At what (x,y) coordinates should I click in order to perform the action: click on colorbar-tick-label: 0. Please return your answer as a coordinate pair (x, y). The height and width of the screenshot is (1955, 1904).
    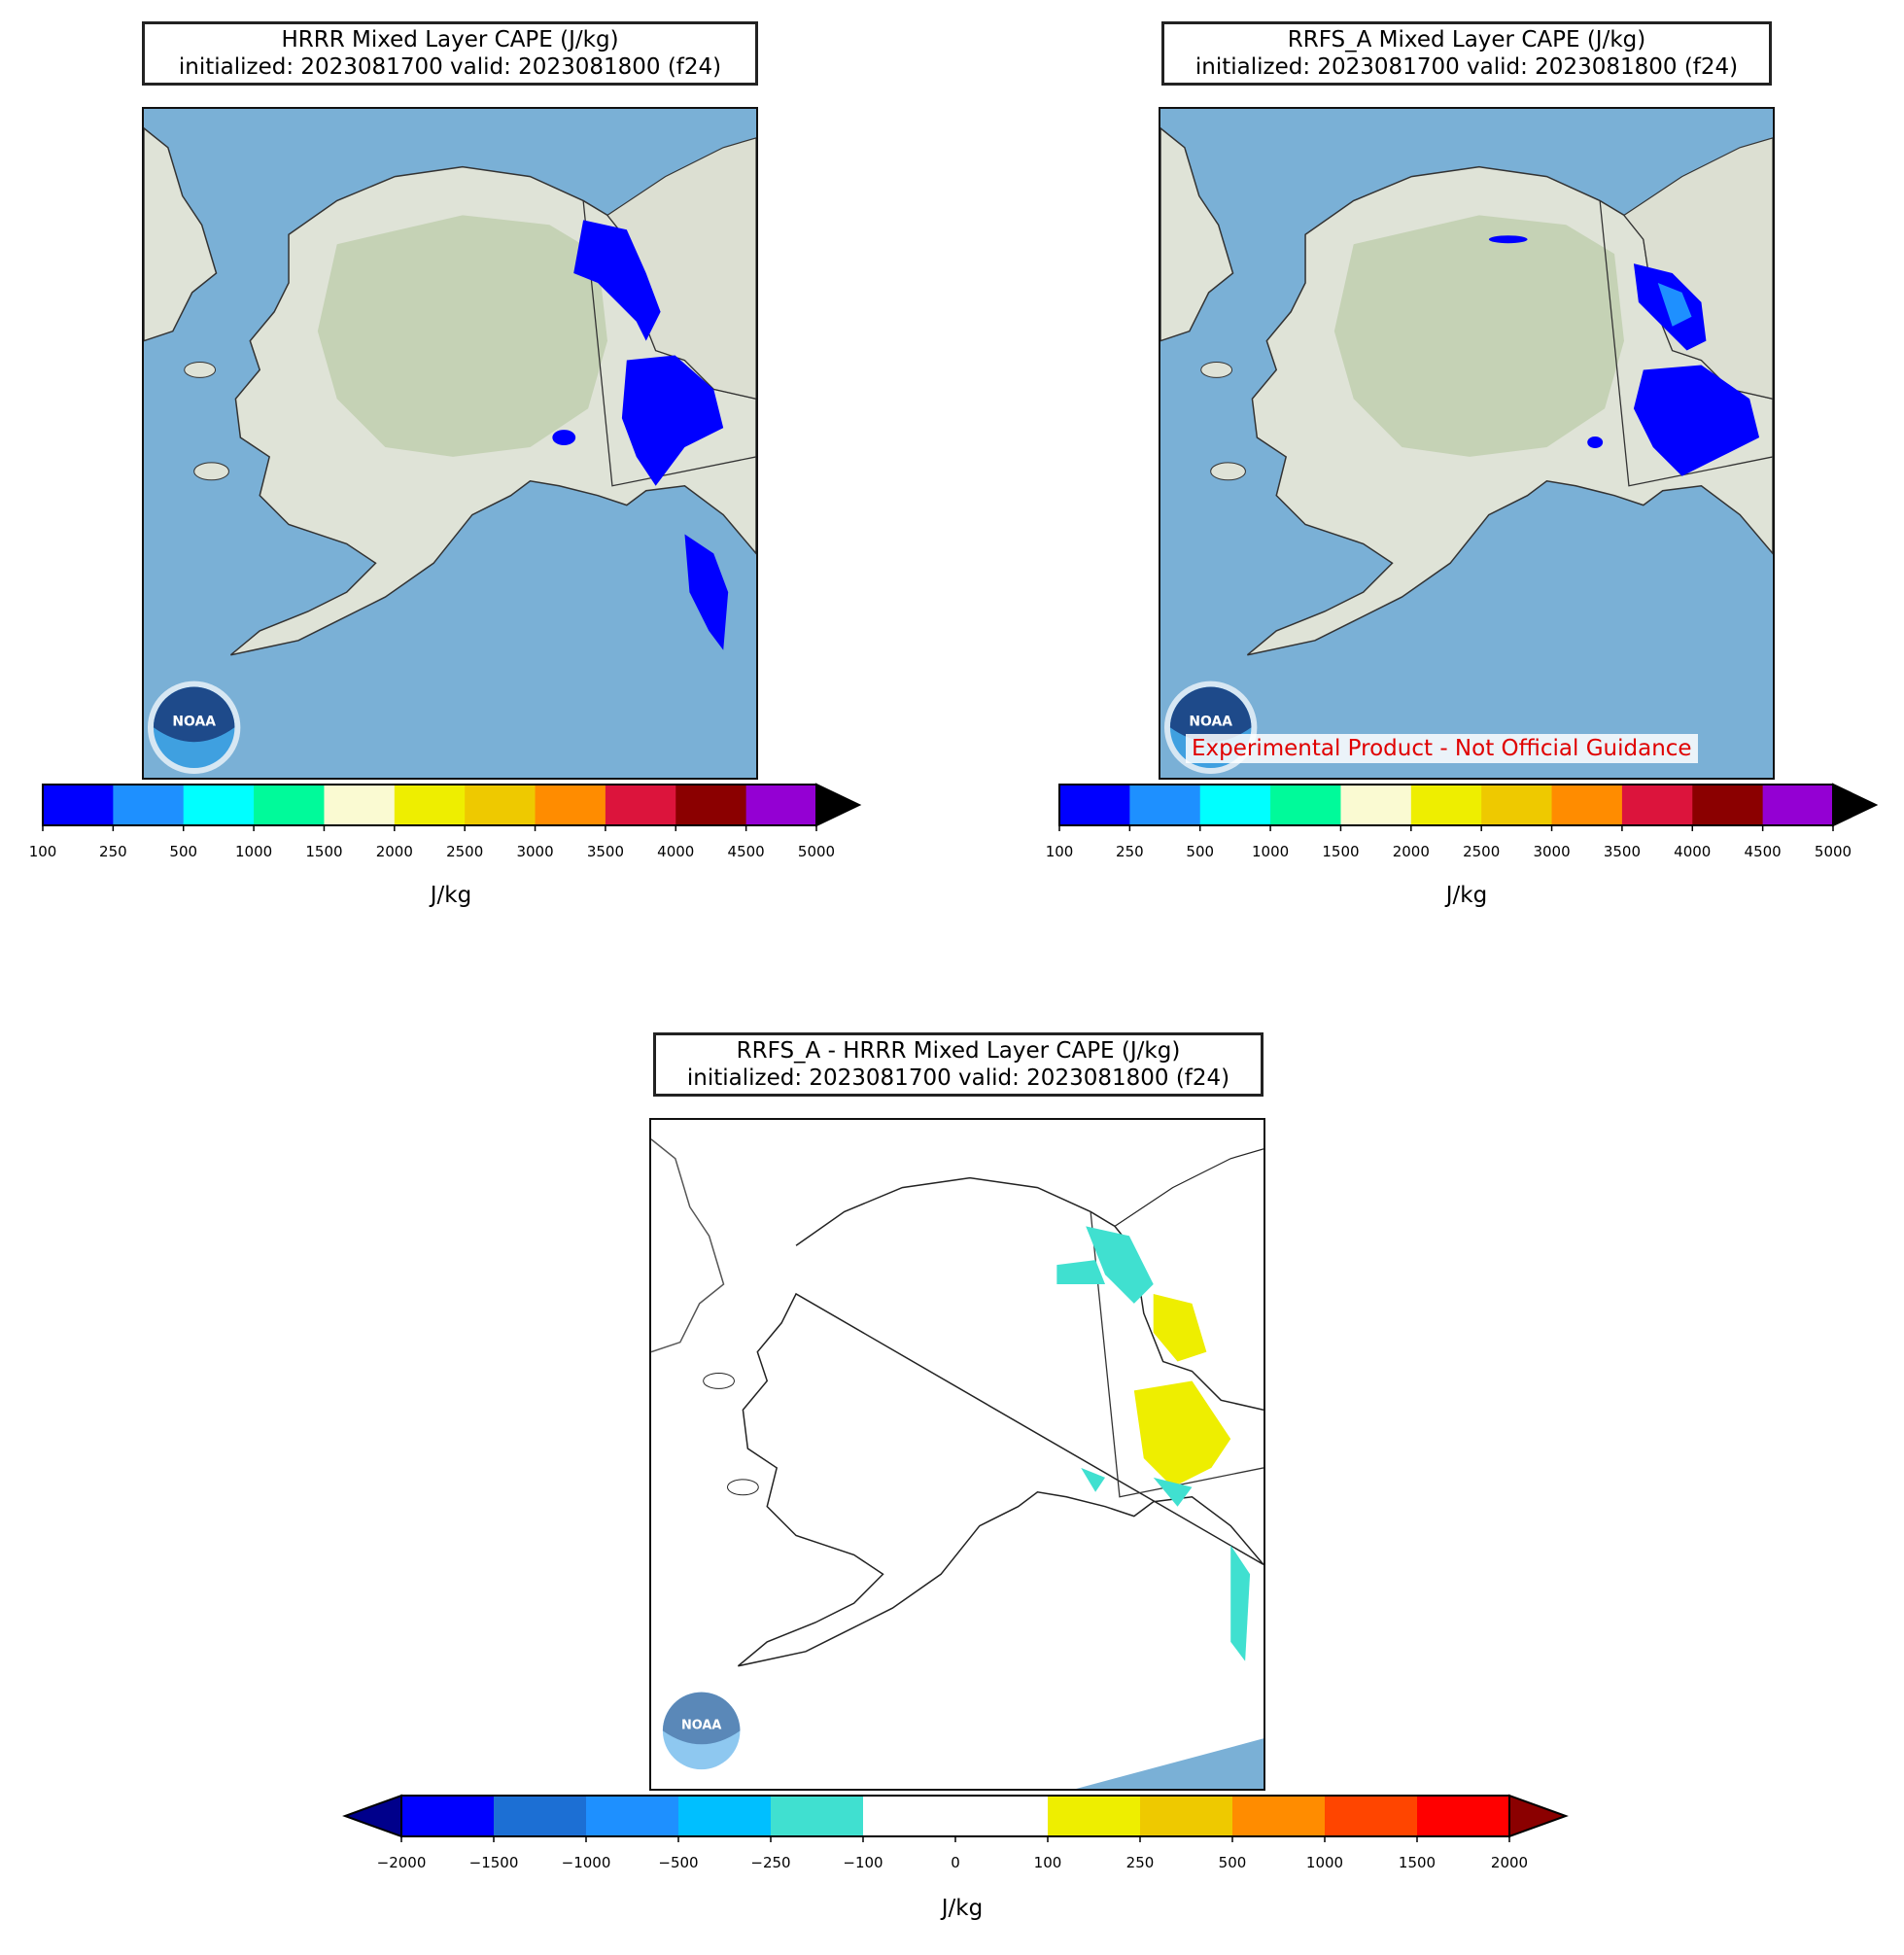
    Looking at the image, I should click on (955, 1862).